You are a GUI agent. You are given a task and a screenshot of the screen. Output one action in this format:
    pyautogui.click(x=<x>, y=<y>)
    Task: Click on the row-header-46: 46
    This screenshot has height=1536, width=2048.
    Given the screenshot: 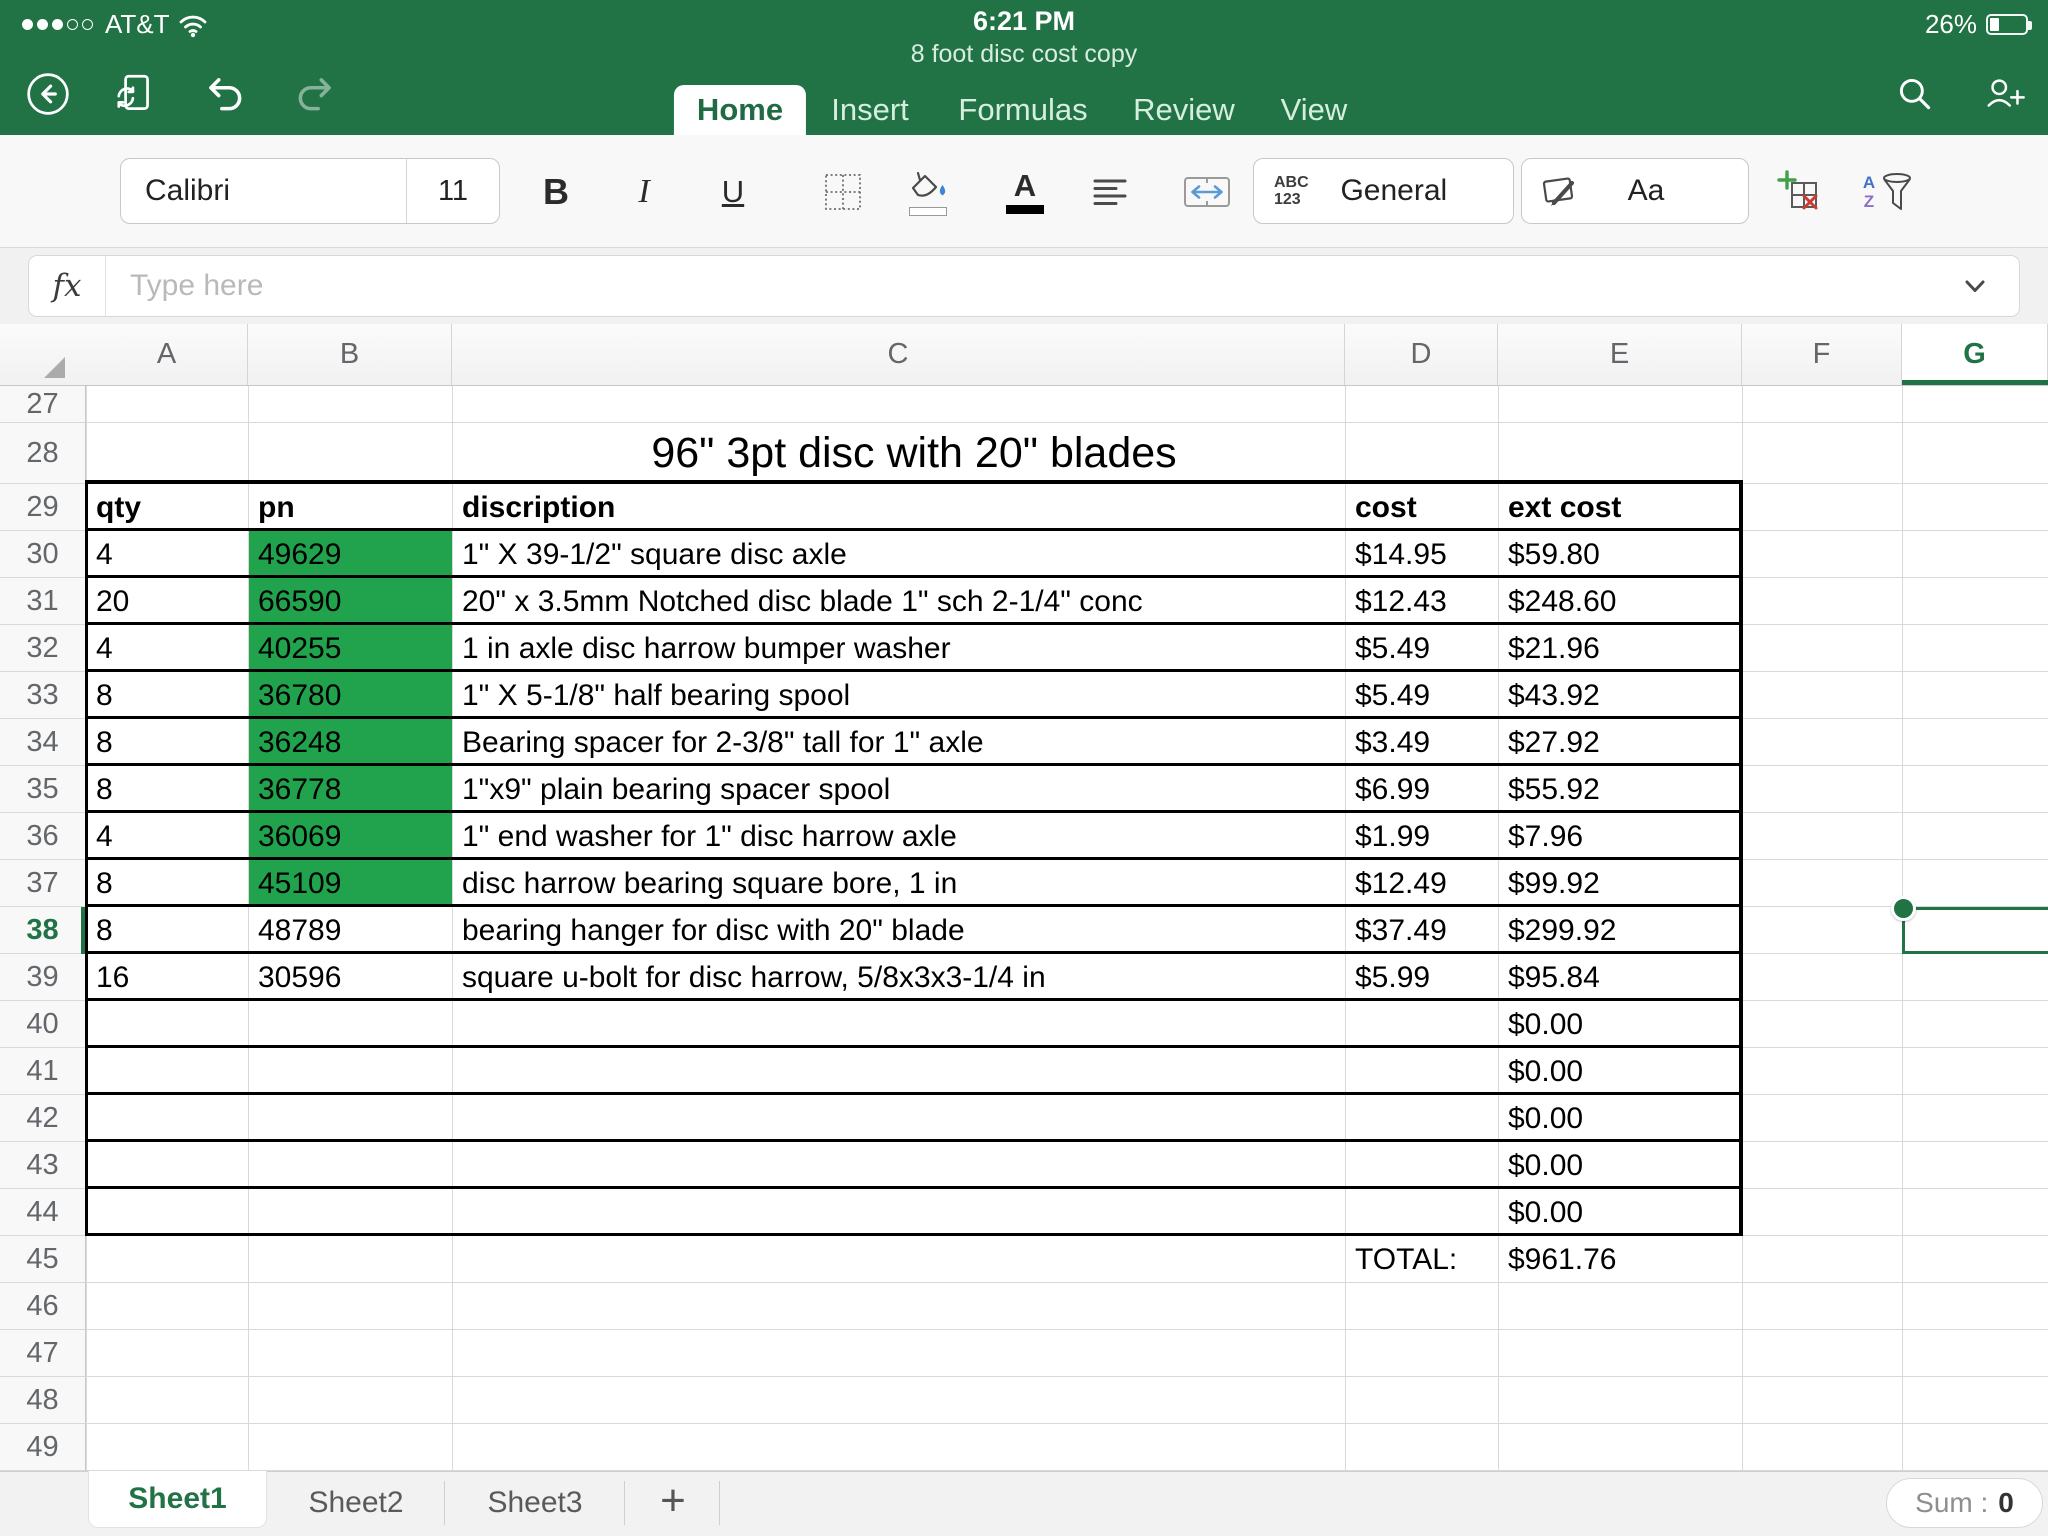 What is the action you would take?
    pyautogui.click(x=43, y=1306)
    